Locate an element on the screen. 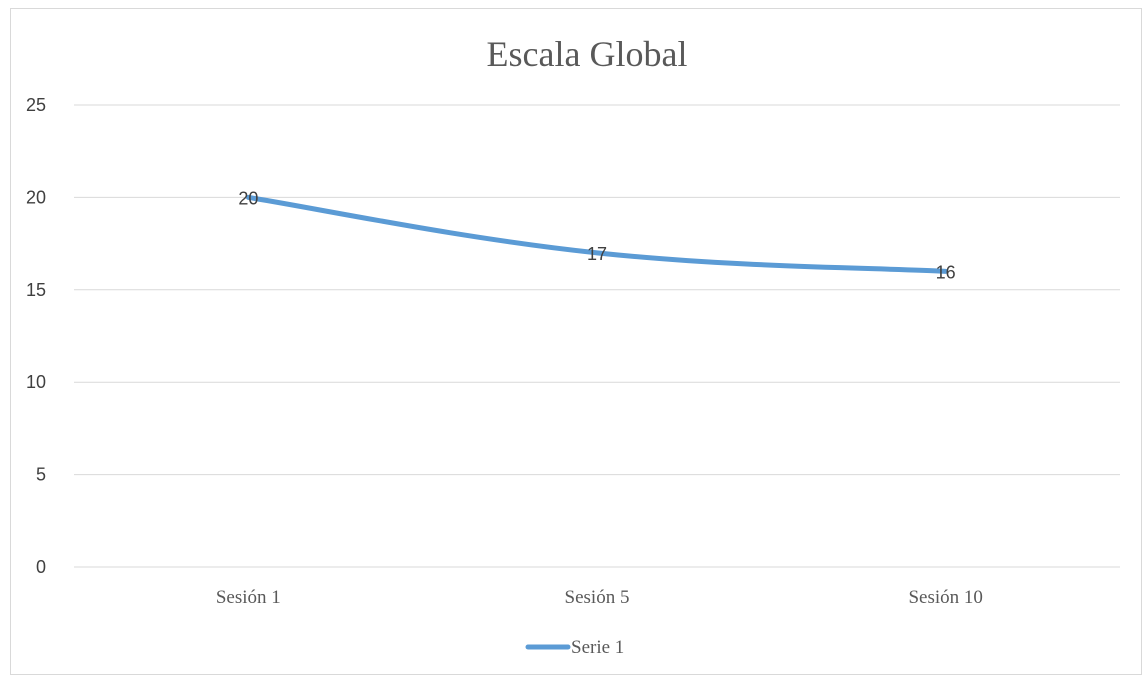 Image resolution: width=1147 pixels, height=677 pixels. y-tick-label: 5 is located at coordinates (41, 475).